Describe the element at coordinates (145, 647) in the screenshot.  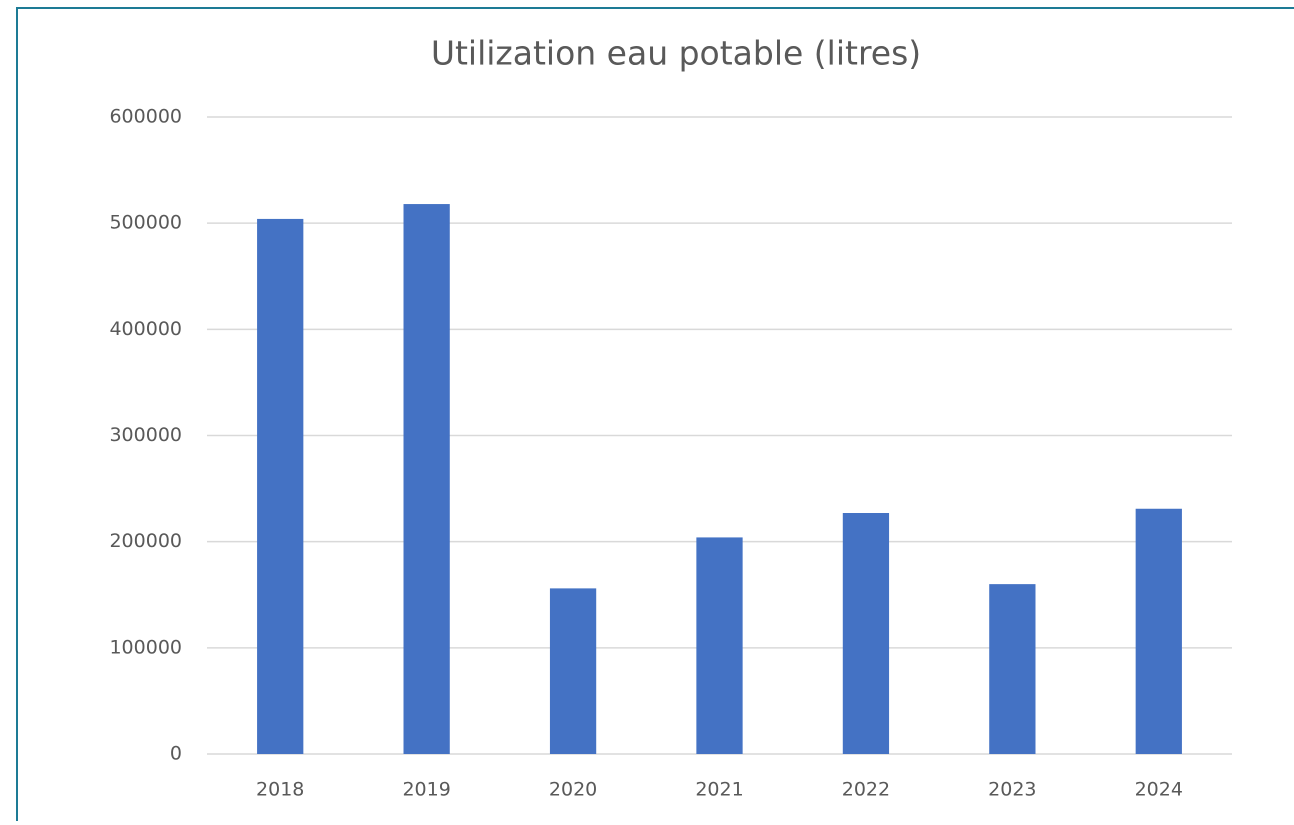
I see `y-tick-label: 100000` at that location.